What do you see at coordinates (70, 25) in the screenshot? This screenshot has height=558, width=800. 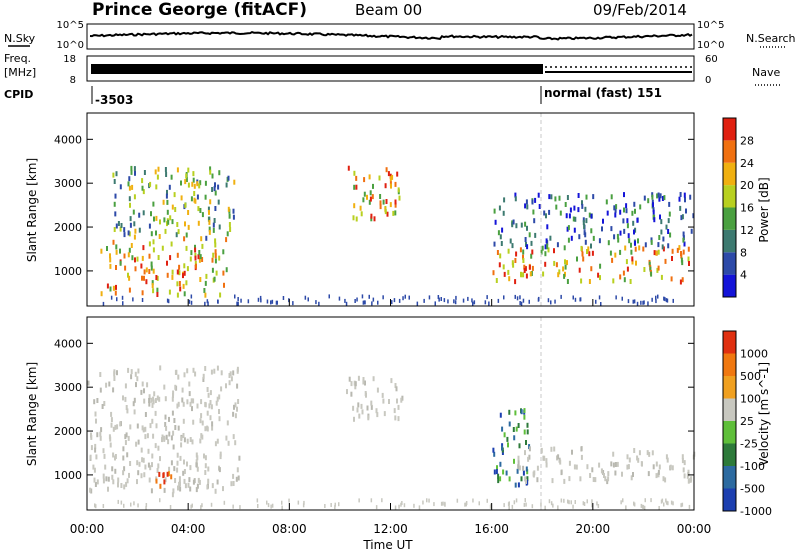 I see `noise-tick-left-top: 10^5` at bounding box center [70, 25].